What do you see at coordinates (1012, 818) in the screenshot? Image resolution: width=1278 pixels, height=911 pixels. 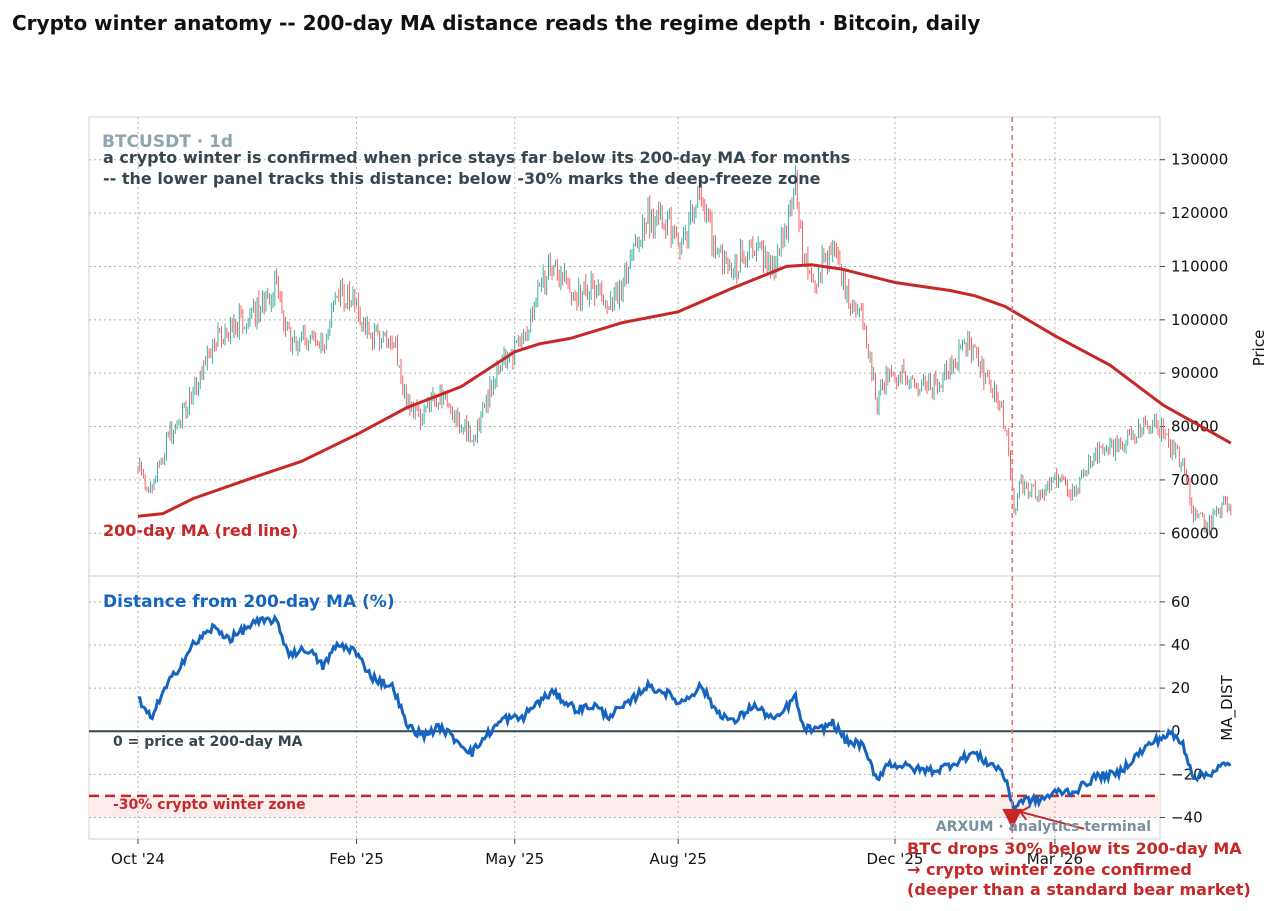 I see `event-triangle-marker` at bounding box center [1012, 818].